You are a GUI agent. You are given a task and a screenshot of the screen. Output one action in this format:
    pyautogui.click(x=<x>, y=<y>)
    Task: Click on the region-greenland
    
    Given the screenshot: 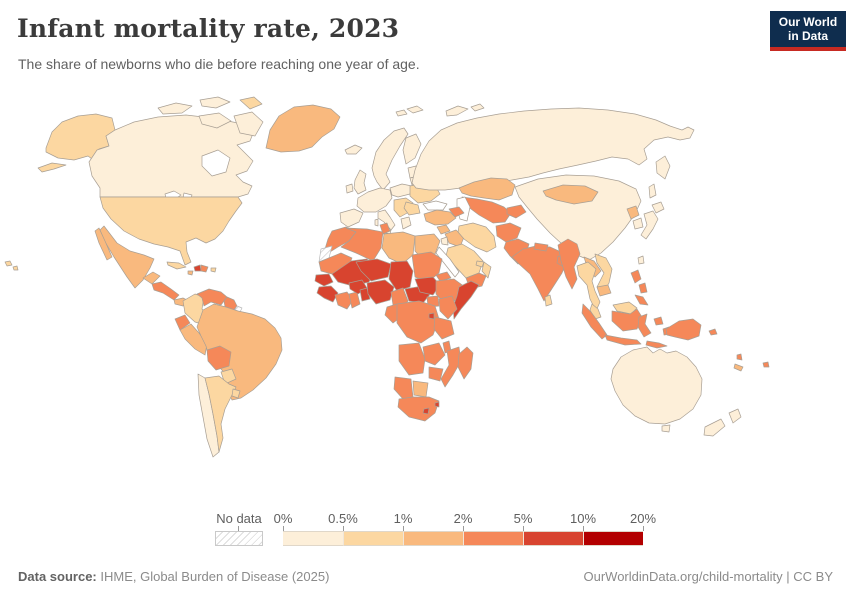 What is the action you would take?
    pyautogui.click(x=303, y=128)
    